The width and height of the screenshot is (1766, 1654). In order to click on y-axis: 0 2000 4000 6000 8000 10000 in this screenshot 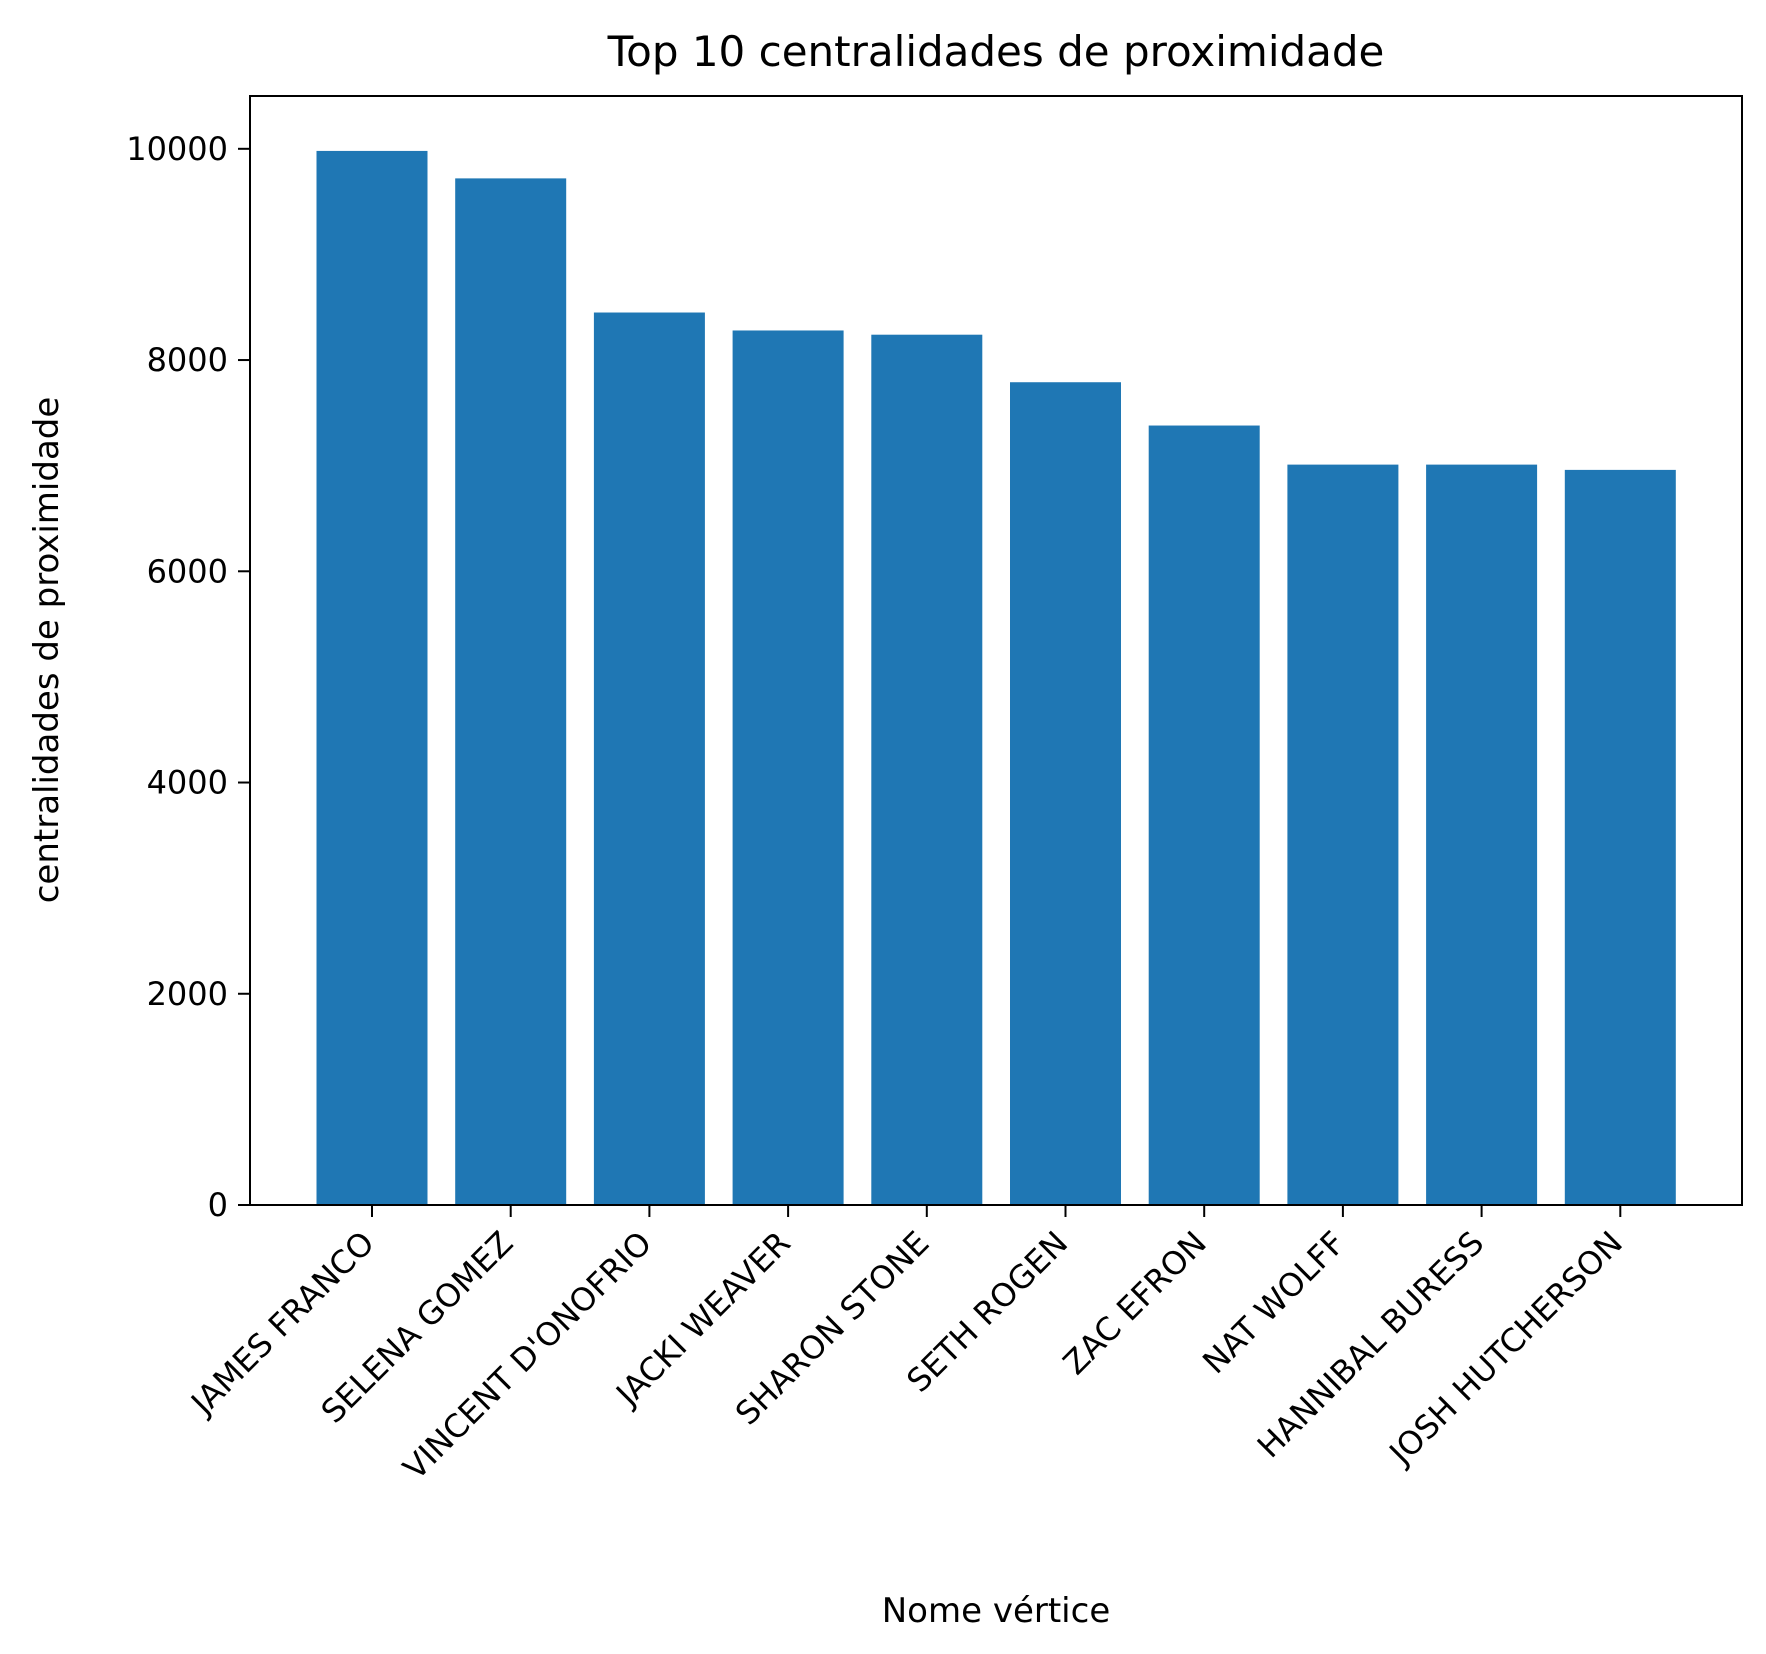, I will do `click(188, 677)`.